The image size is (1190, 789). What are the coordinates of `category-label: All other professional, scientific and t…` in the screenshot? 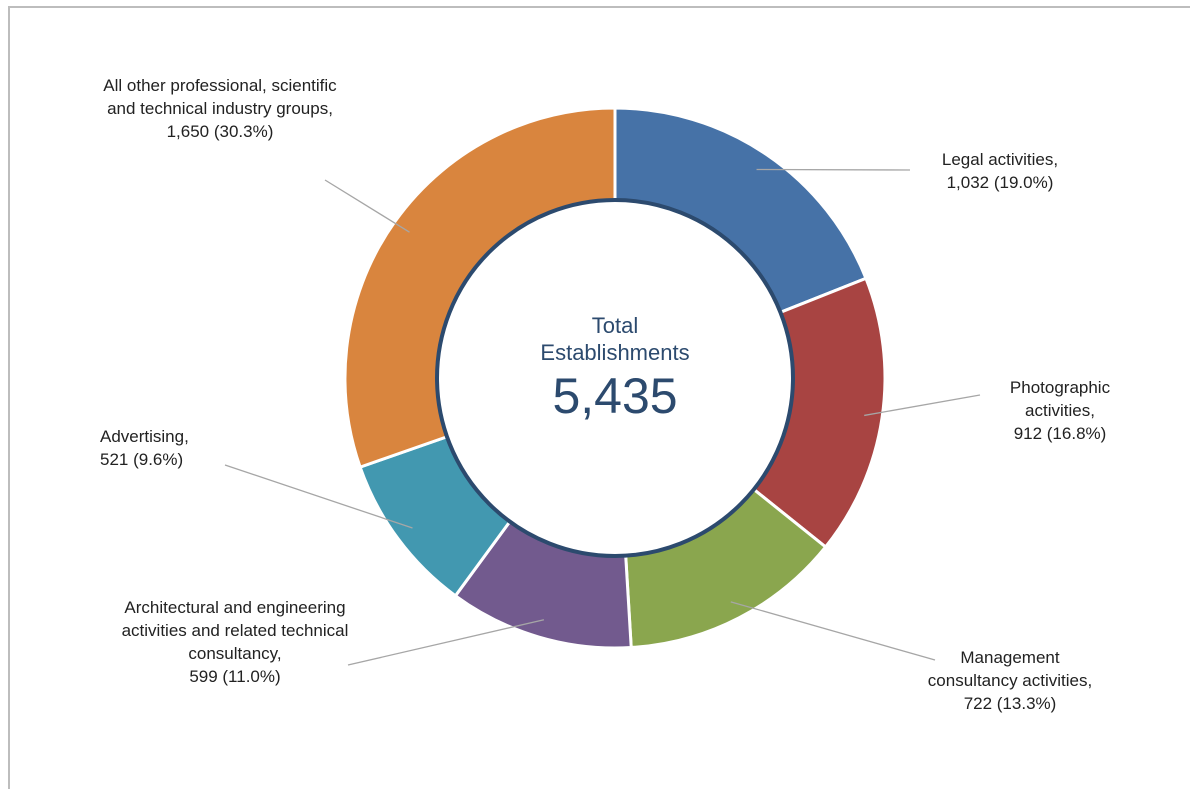 It's located at (220, 97).